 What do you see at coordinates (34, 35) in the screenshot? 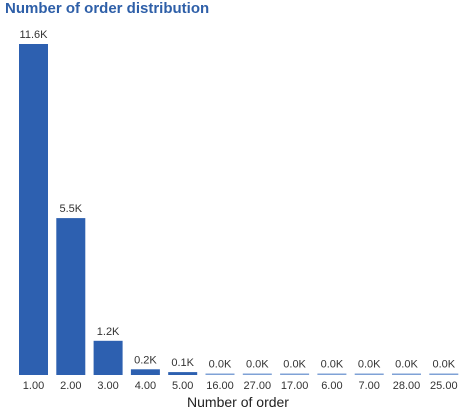
I see `data-label-1.00: 11.6K` at bounding box center [34, 35].